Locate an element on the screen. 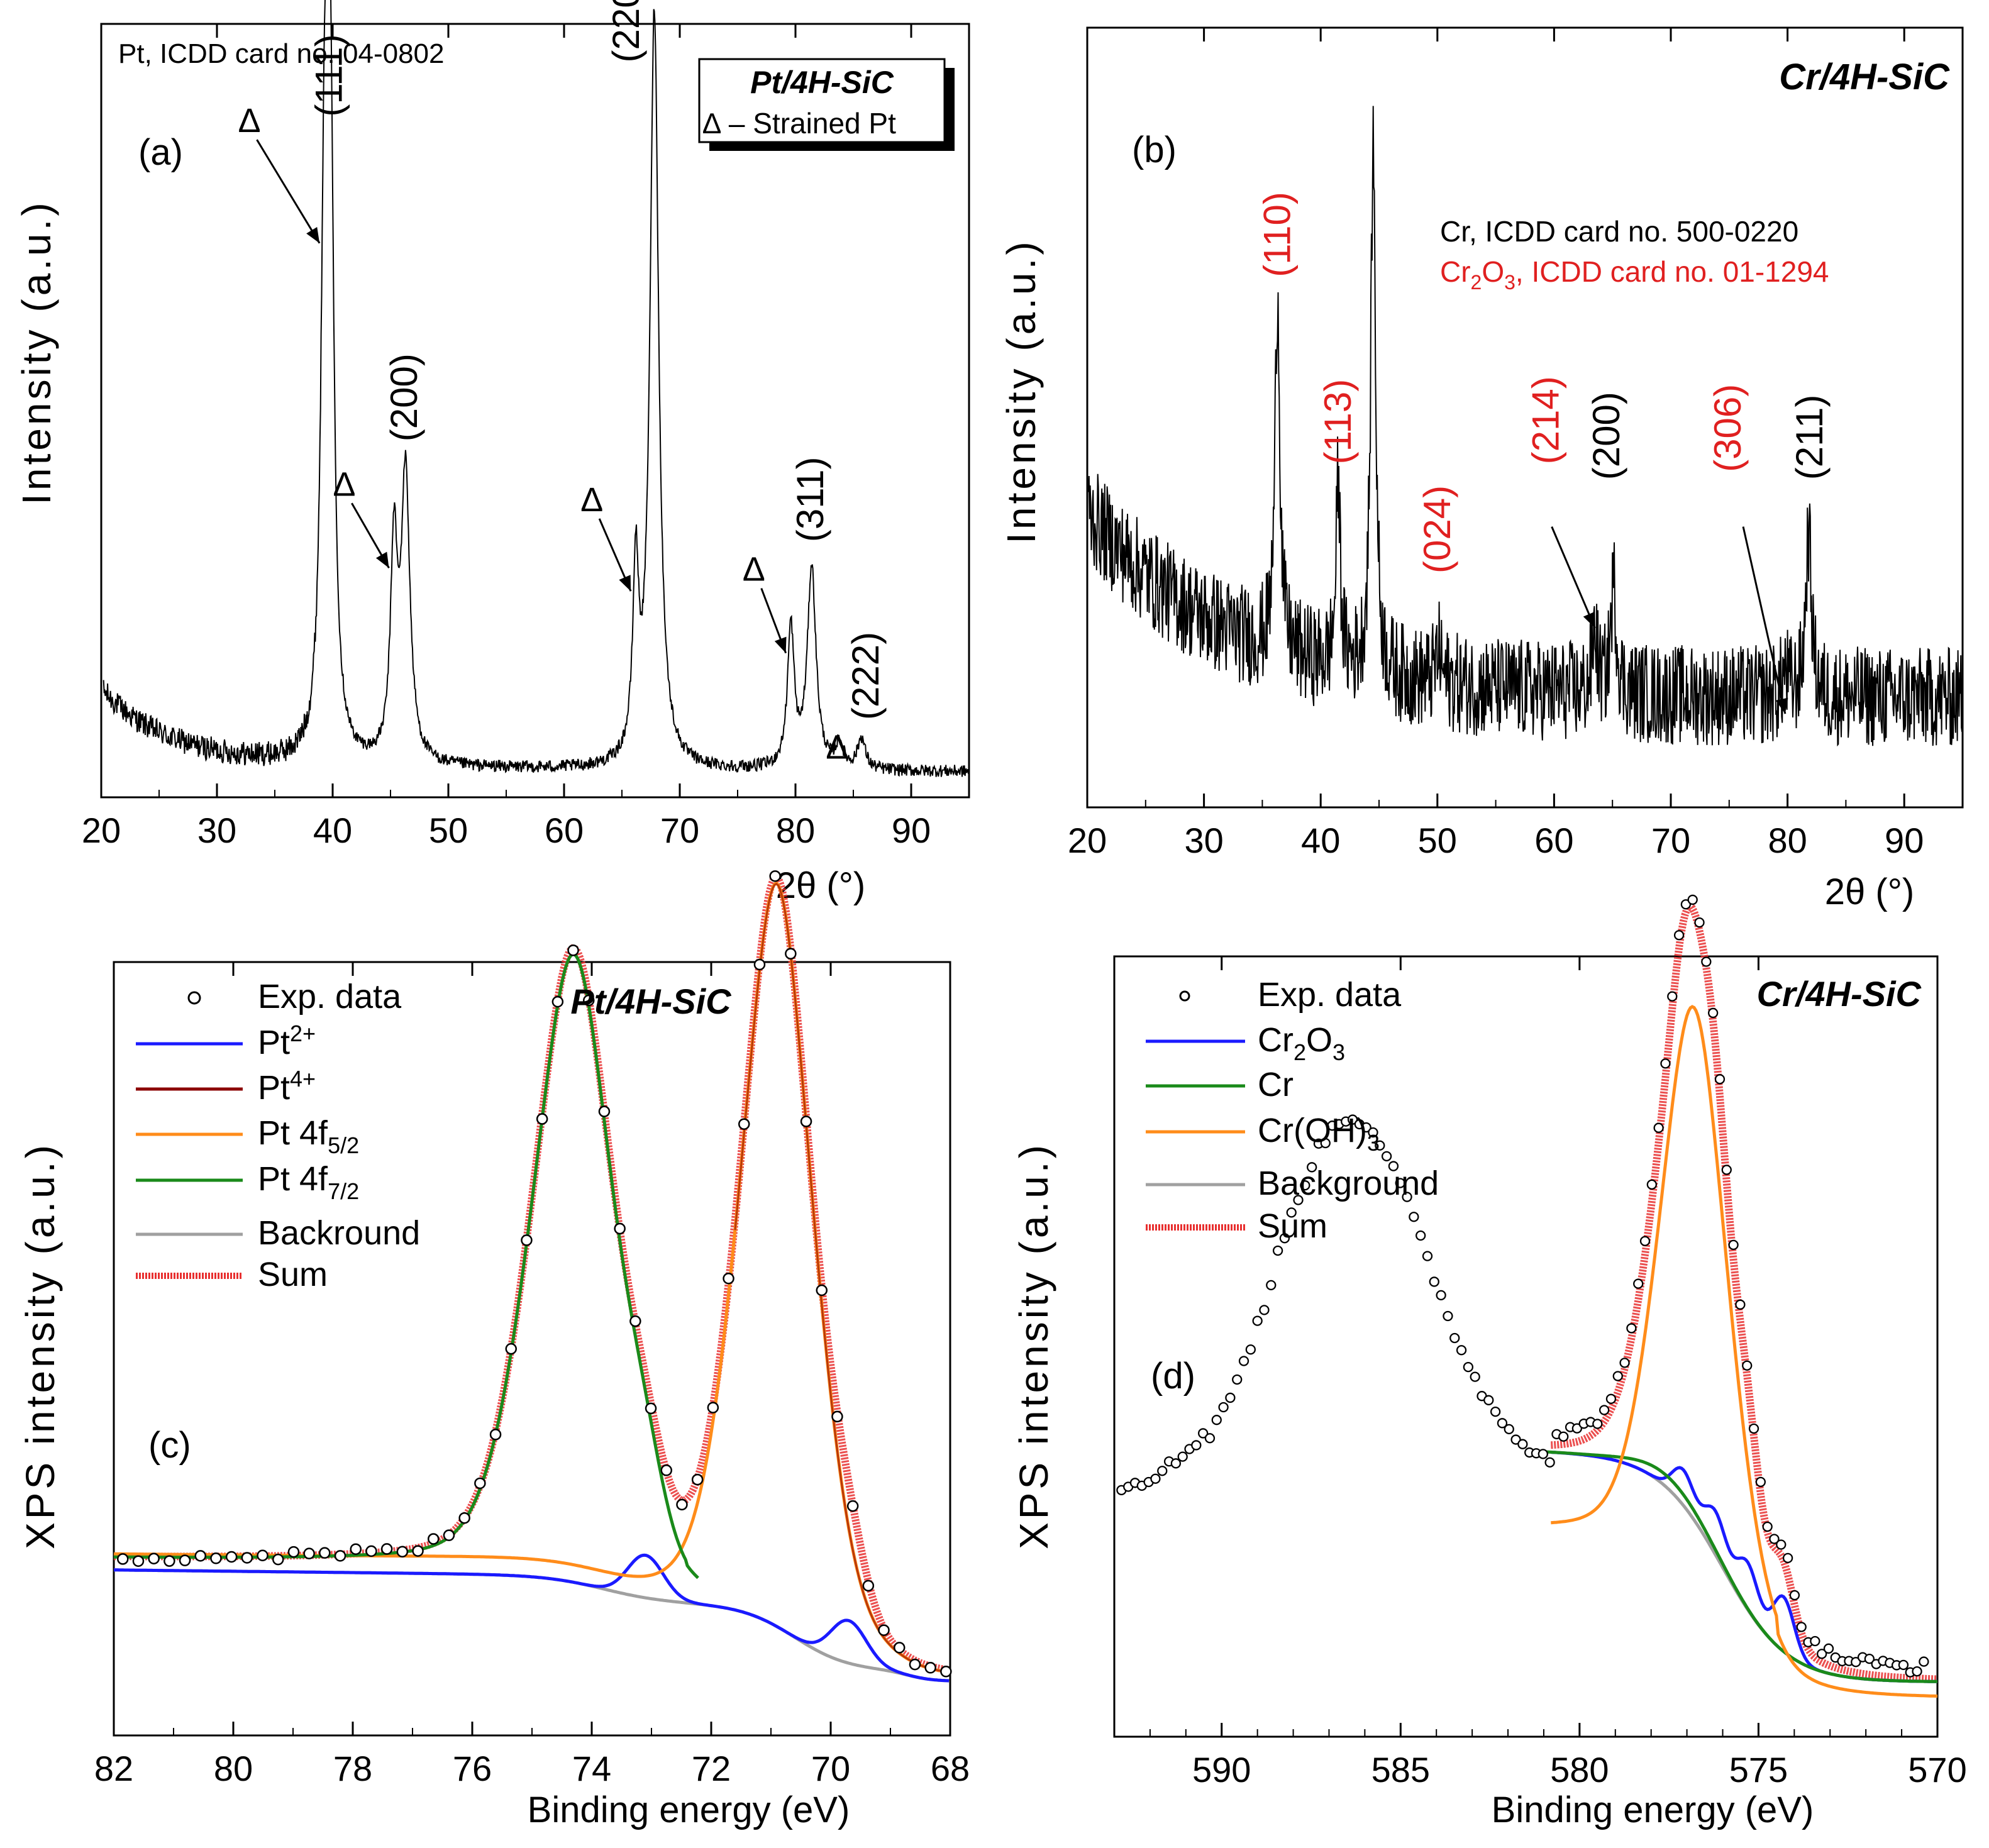 The width and height of the screenshot is (1989, 1848). x-tick-label-b: 30 is located at coordinates (1203, 841).